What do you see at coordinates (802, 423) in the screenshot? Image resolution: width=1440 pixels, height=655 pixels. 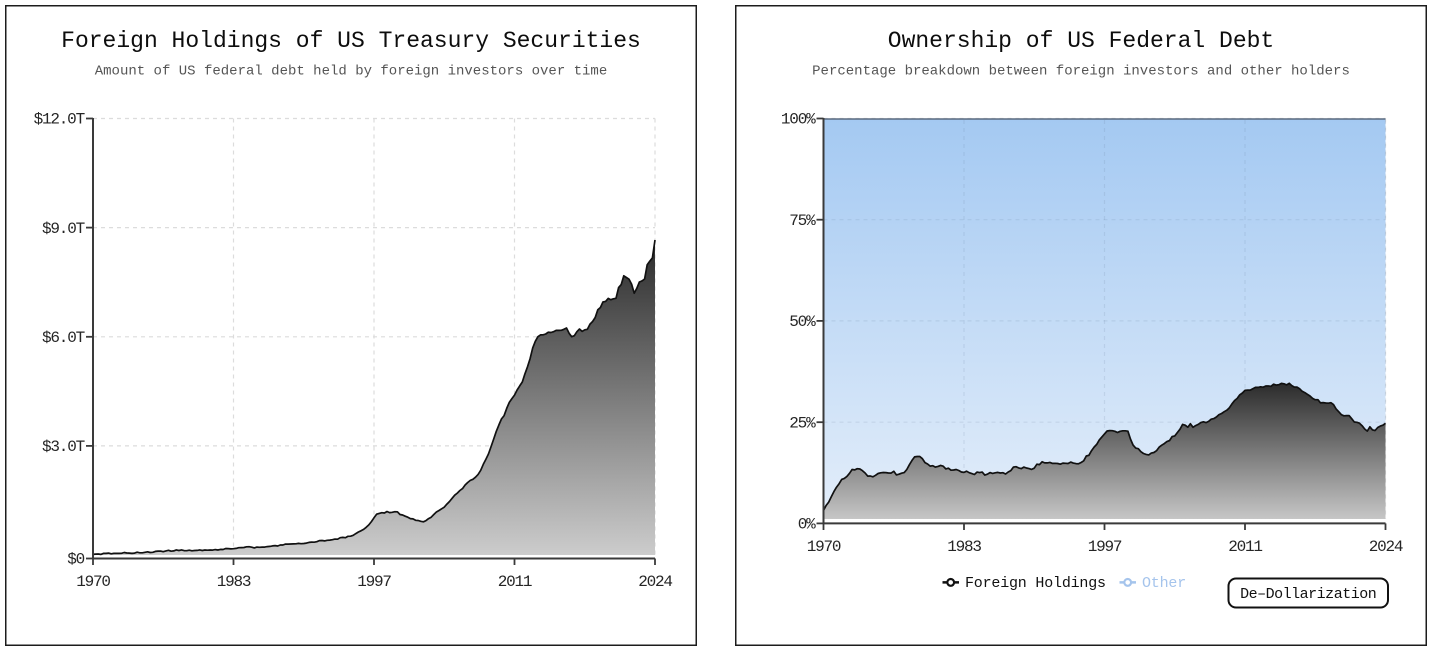 I see `svg-text: 25%` at bounding box center [802, 423].